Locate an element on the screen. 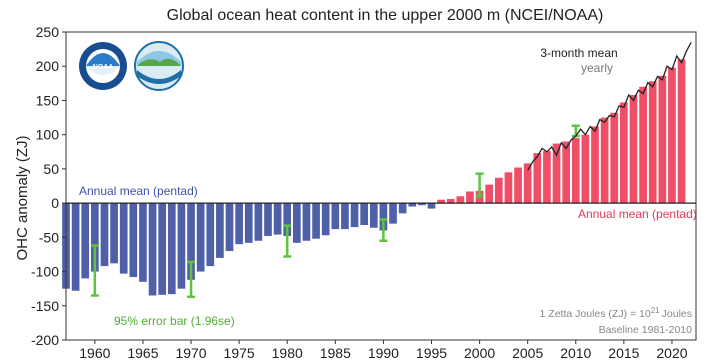  bar-2019 is located at coordinates (662, 139).